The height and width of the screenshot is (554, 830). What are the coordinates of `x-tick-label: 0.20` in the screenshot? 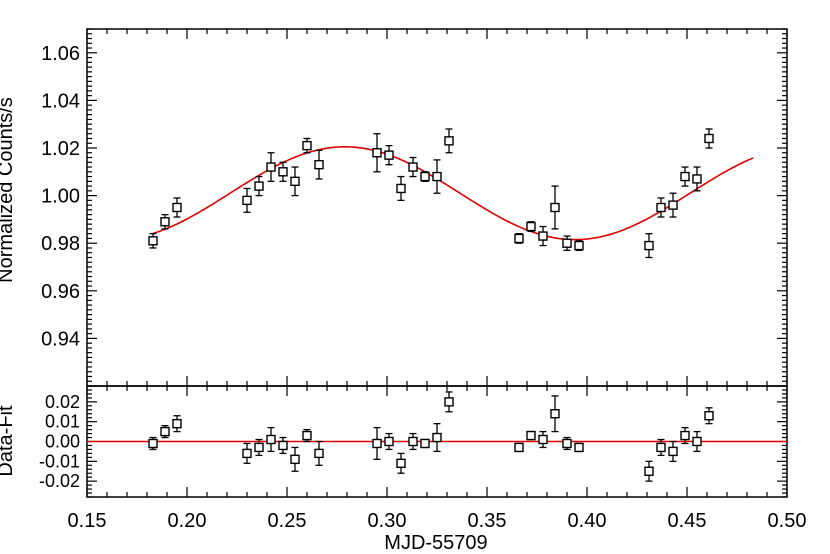 It's located at (187, 521).